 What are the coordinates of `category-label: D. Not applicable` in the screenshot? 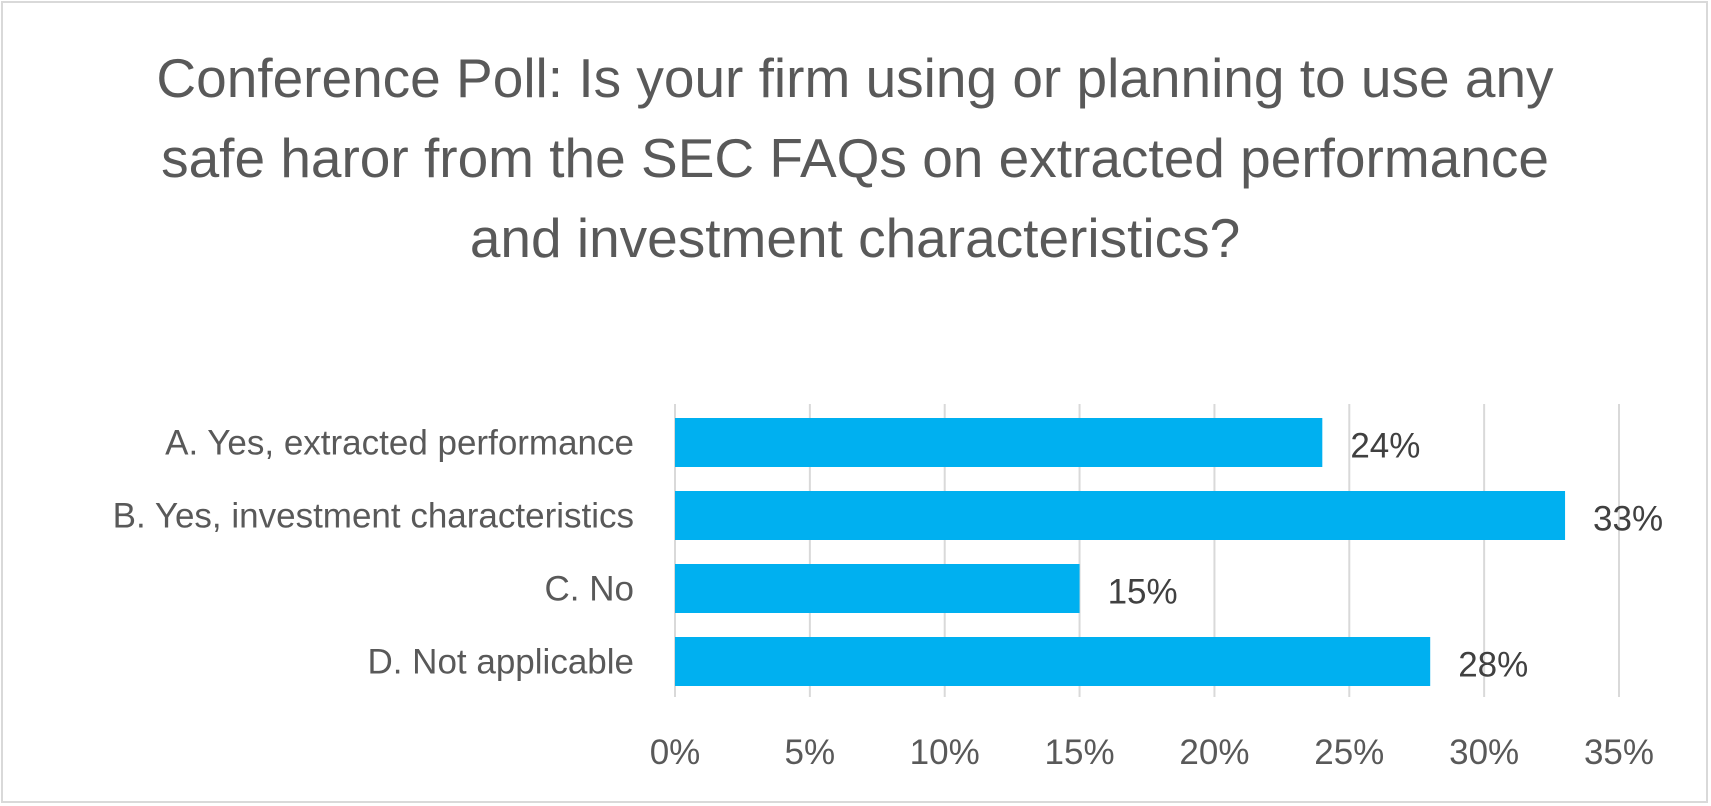 It's located at (500, 662).